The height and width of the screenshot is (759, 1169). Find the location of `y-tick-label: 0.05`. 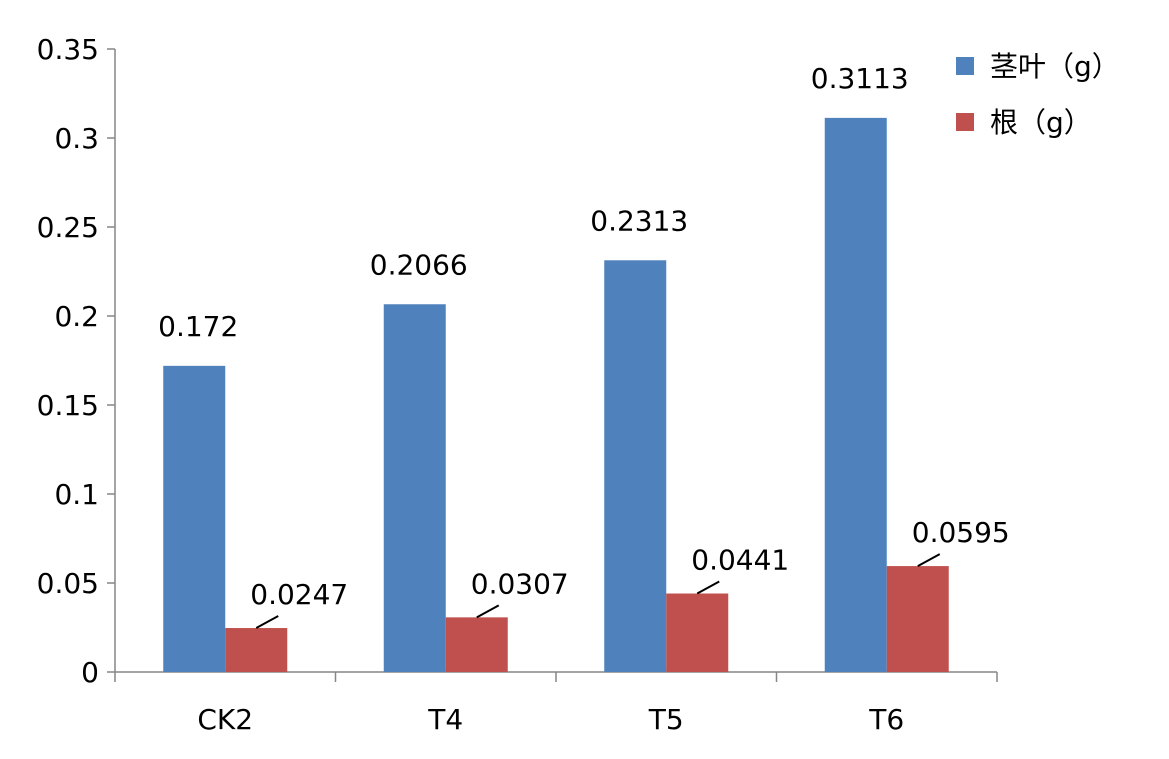

y-tick-label: 0.05 is located at coordinates (68, 583).